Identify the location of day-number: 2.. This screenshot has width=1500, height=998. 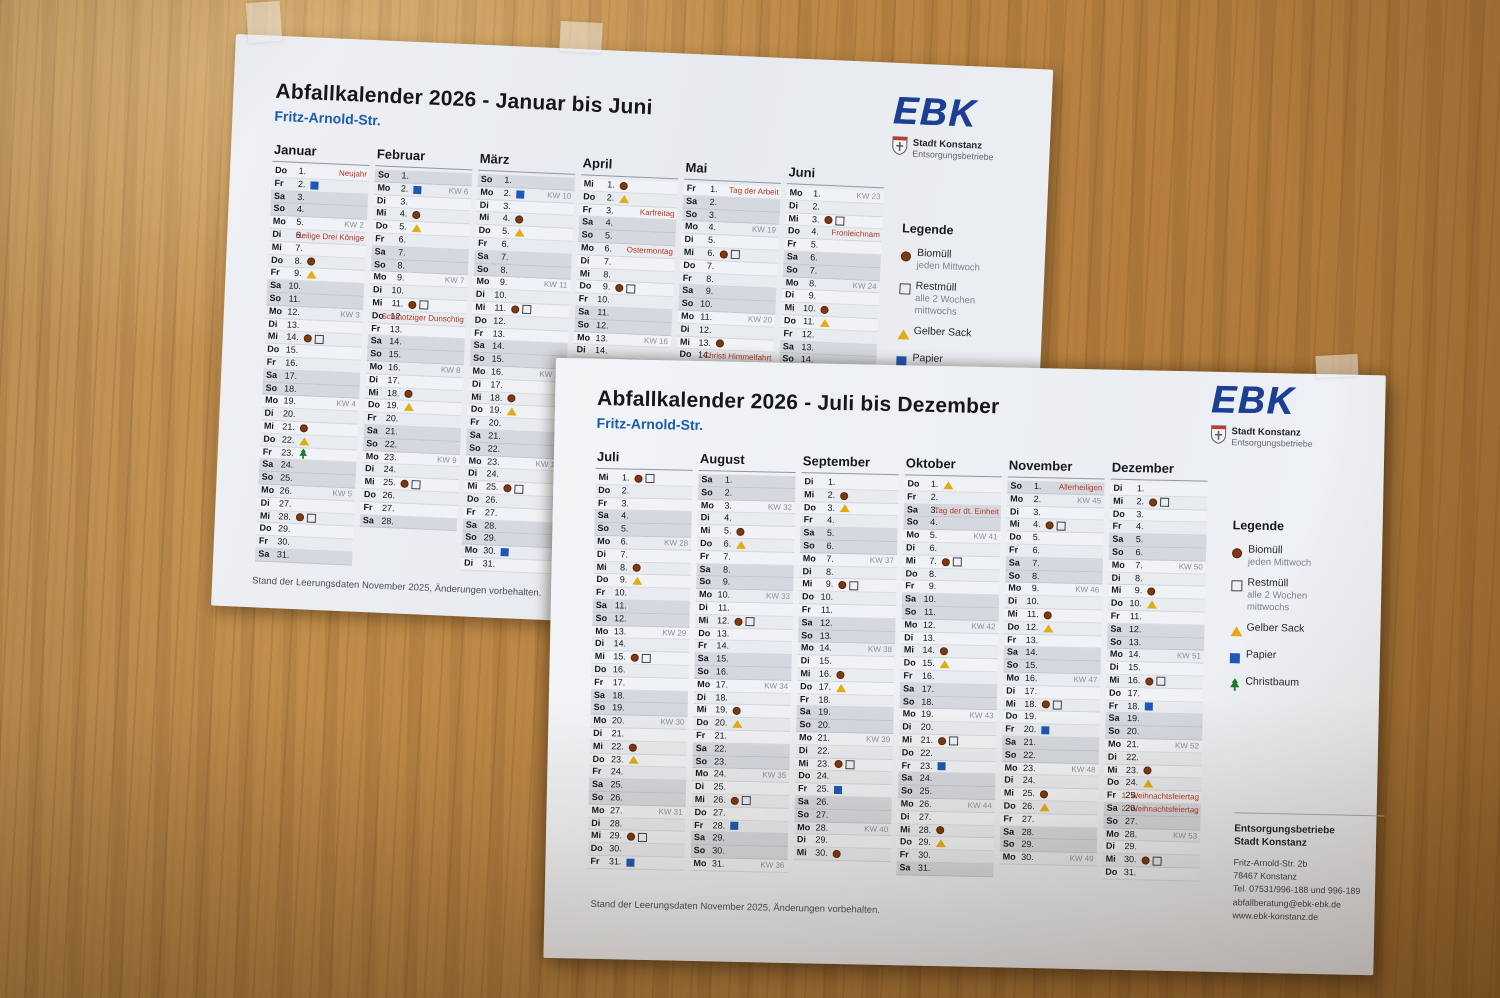
(831, 494).